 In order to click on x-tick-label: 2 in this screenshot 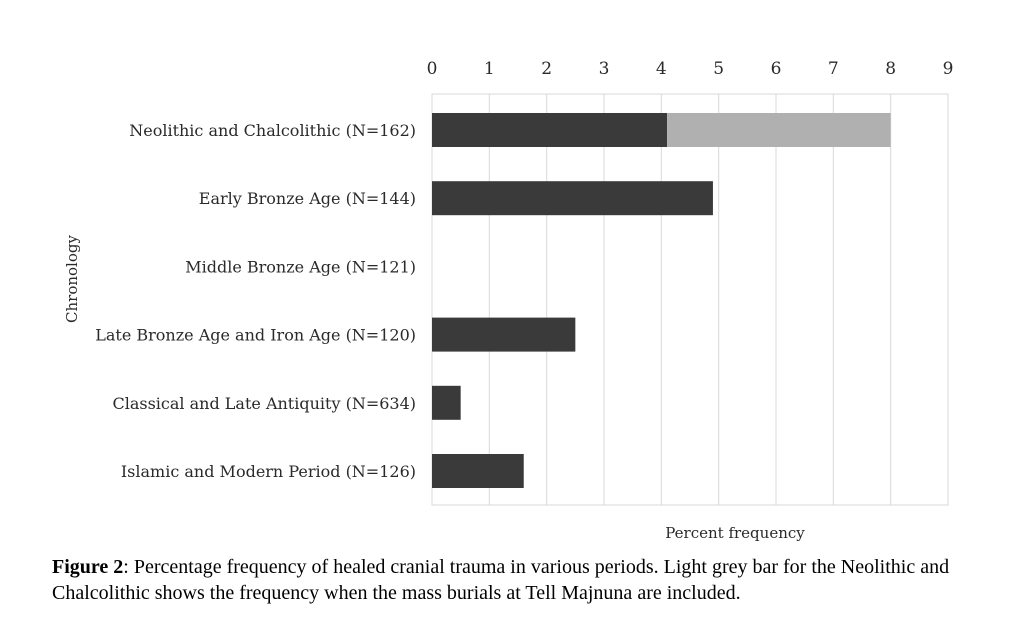, I will do `click(546, 69)`.